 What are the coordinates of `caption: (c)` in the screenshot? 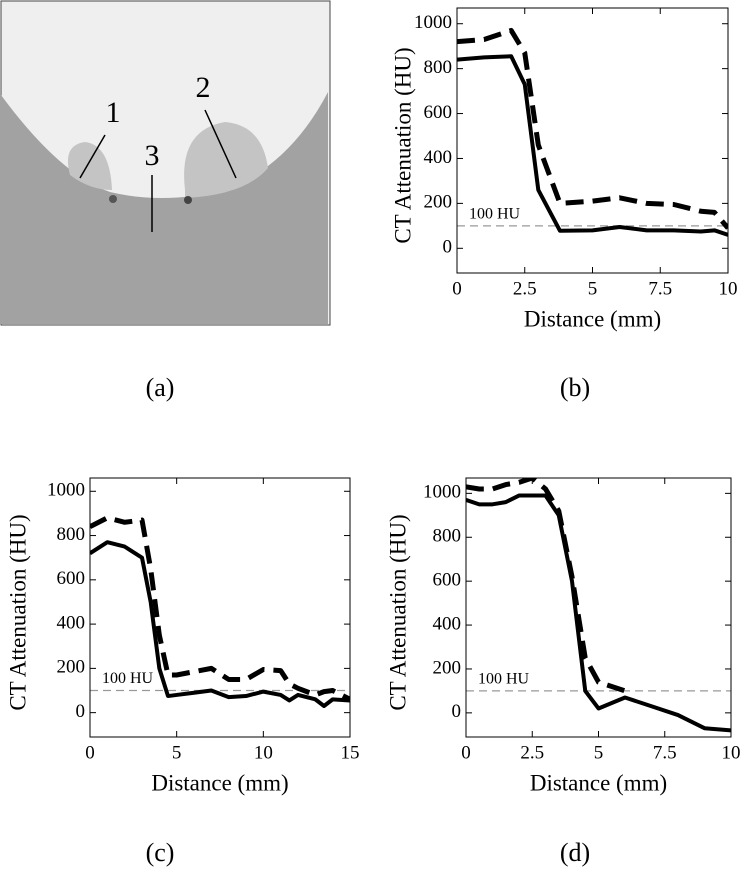 It's located at (160, 852).